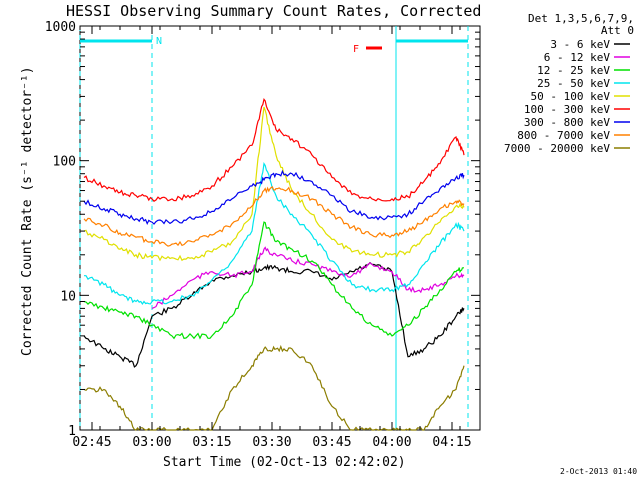 The image size is (640, 480). Describe the element at coordinates (567, 109) in the screenshot. I see `legend-entry-label: 100 - 300 keV` at that location.